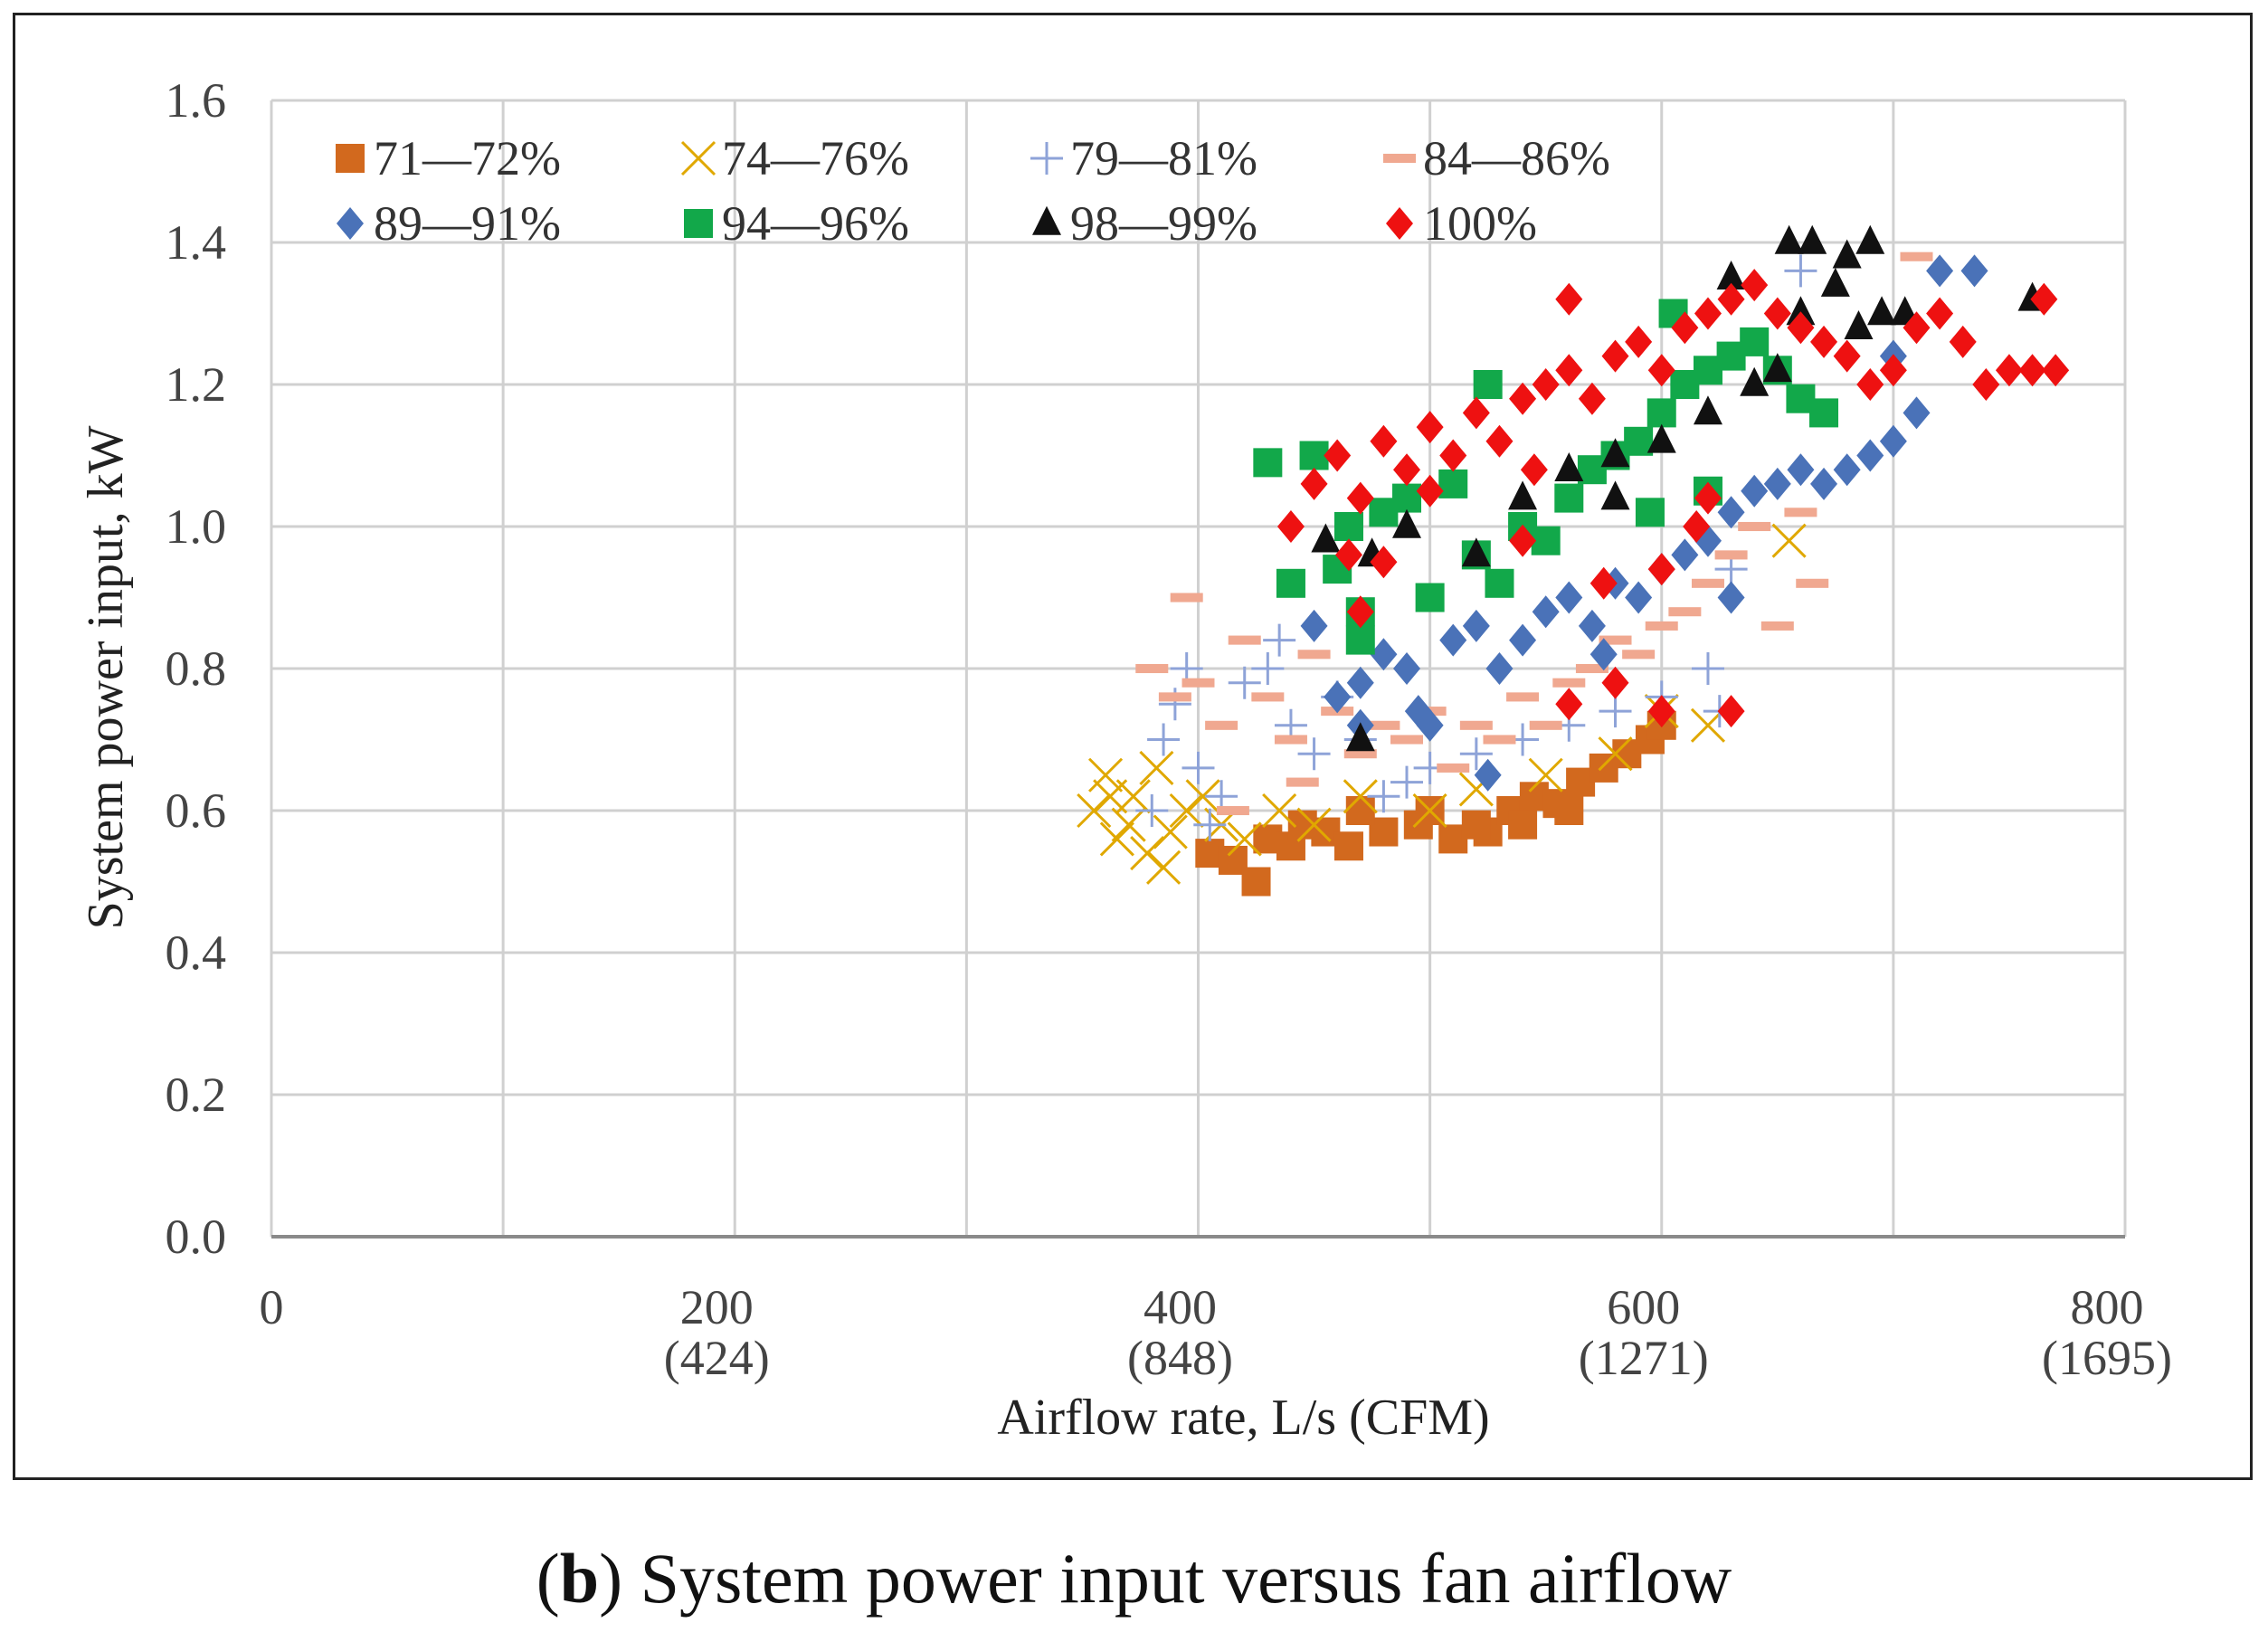 Image resolution: width=2268 pixels, height=1642 pixels. I want to click on y-tick-label: 1.2, so click(196, 384).